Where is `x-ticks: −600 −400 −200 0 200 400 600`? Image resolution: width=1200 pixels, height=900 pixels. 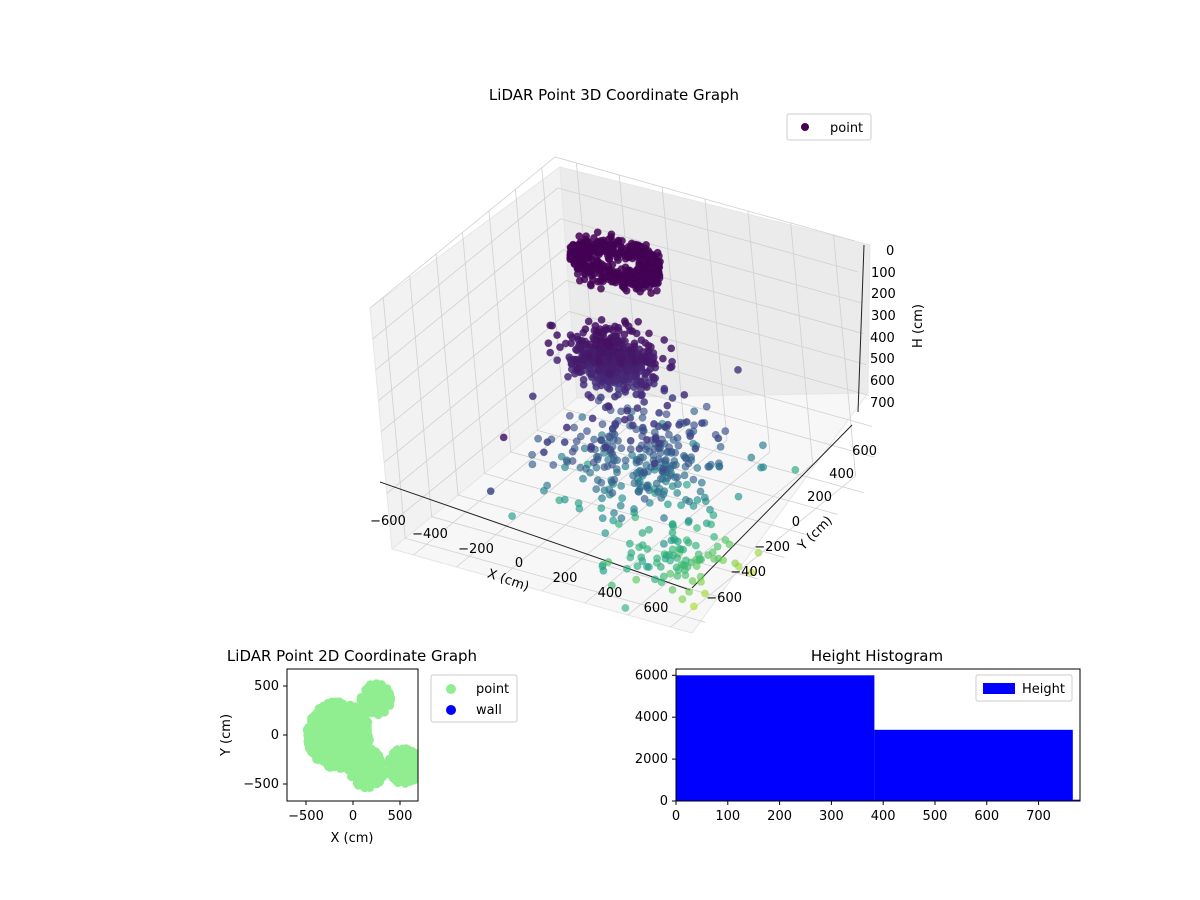 x-ticks: −600 −400 −200 0 200 400 600 is located at coordinates (519, 565).